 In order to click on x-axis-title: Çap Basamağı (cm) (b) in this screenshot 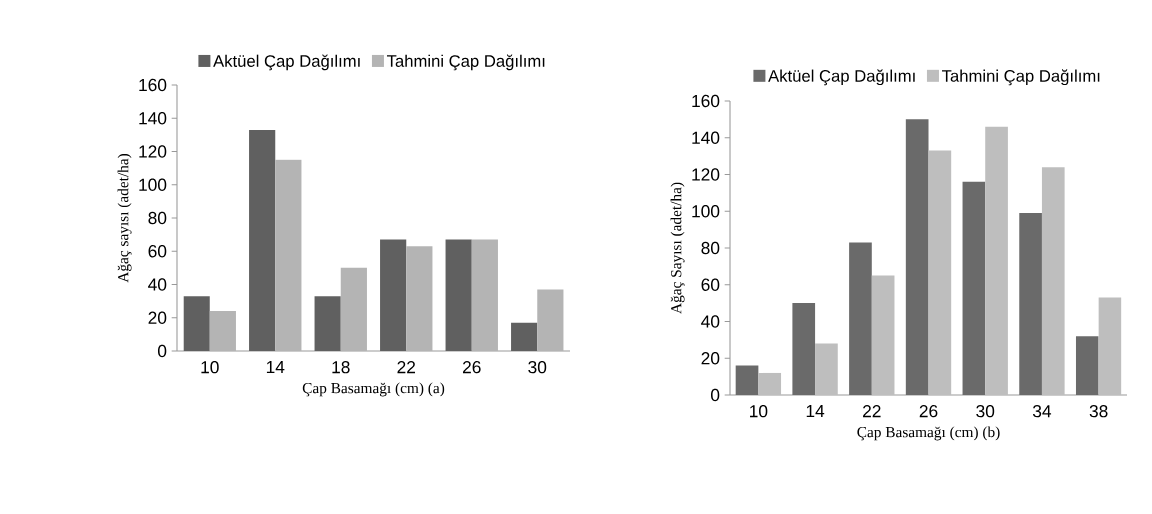, I will do `click(928, 433)`.